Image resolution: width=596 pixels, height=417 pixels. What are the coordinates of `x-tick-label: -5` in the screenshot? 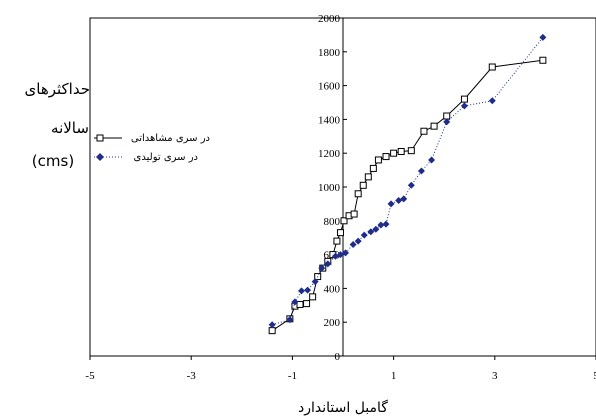 It's located at (90, 376).